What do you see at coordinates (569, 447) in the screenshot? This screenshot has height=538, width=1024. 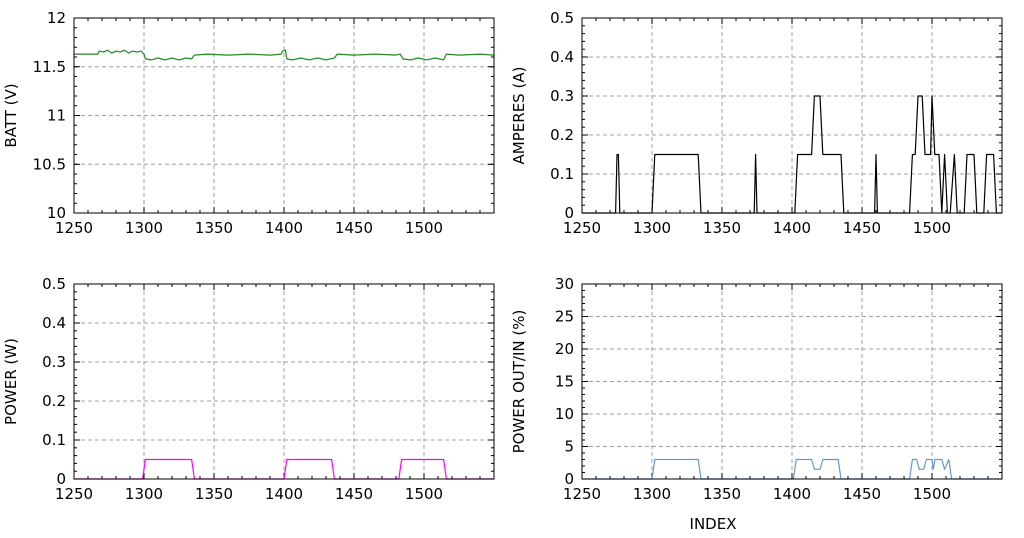 I see `y-tick-label: 5` at bounding box center [569, 447].